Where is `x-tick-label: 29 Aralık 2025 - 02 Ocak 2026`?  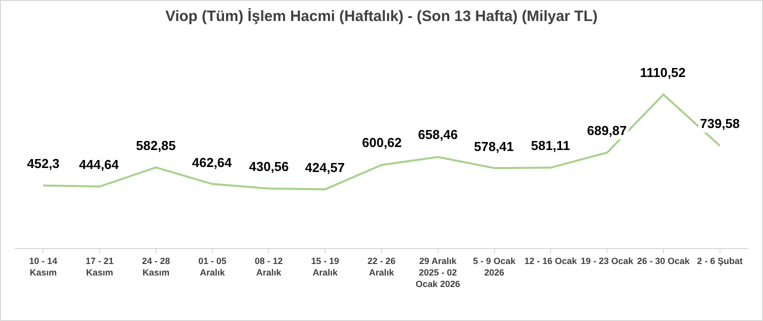 x-tick-label: 29 Aralık 2025 - 02 Ocak 2026 is located at coordinates (438, 273).